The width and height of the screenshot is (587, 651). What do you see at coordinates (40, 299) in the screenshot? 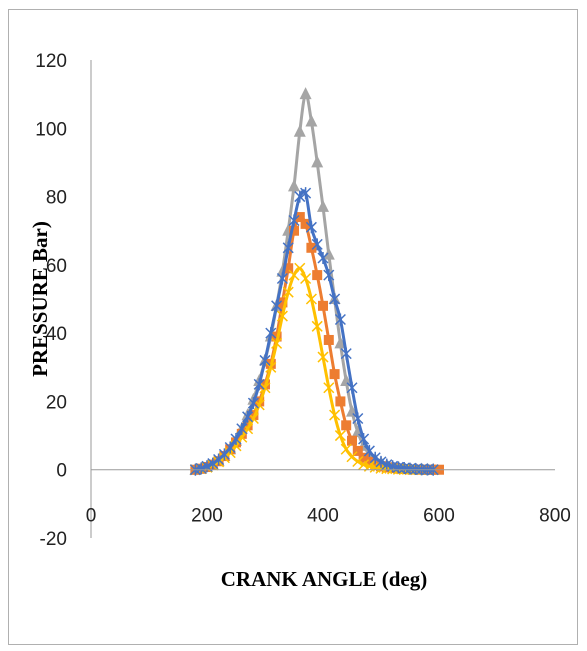
I see `y-axis-title: PRESSURE Bar)` at bounding box center [40, 299].